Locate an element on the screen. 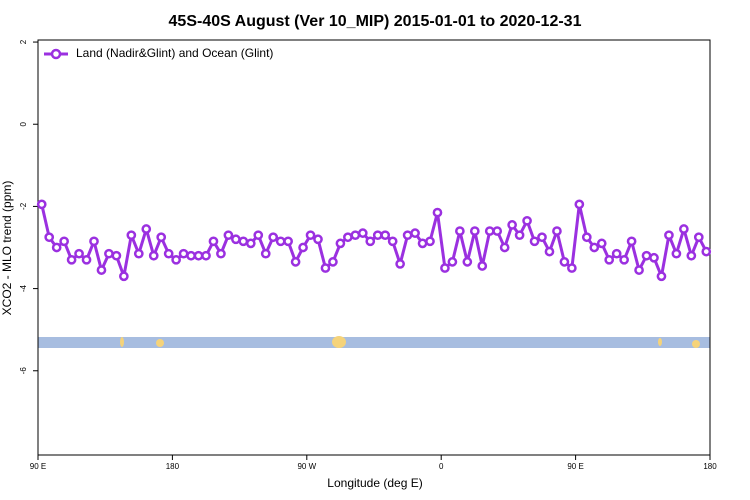 The image size is (750, 500). ocean-strip is located at coordinates (374, 342).